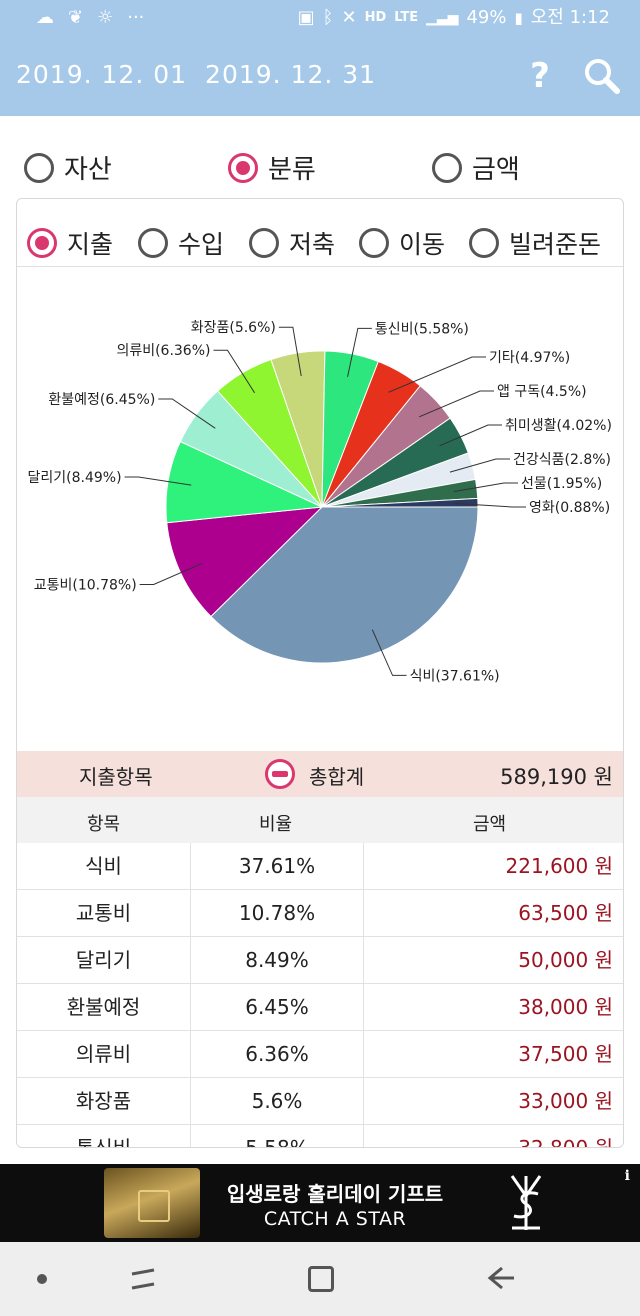 Image resolution: width=640 pixels, height=1316 pixels. I want to click on help-button: ?, so click(540, 76).